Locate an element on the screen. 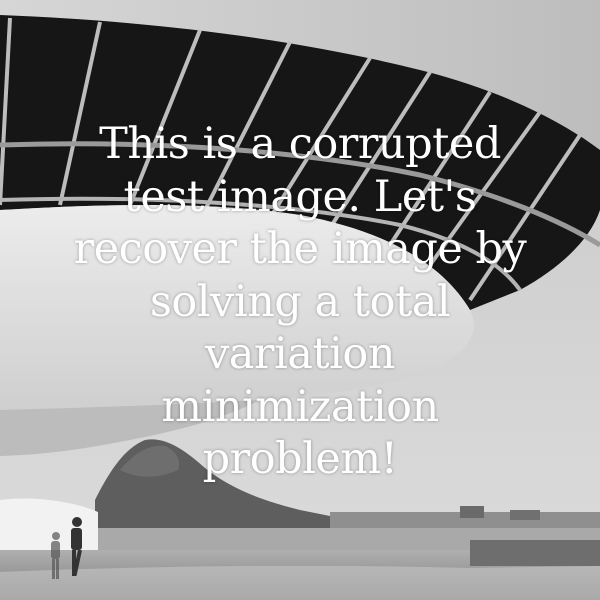  overlay-line: variation is located at coordinates (300, 354).